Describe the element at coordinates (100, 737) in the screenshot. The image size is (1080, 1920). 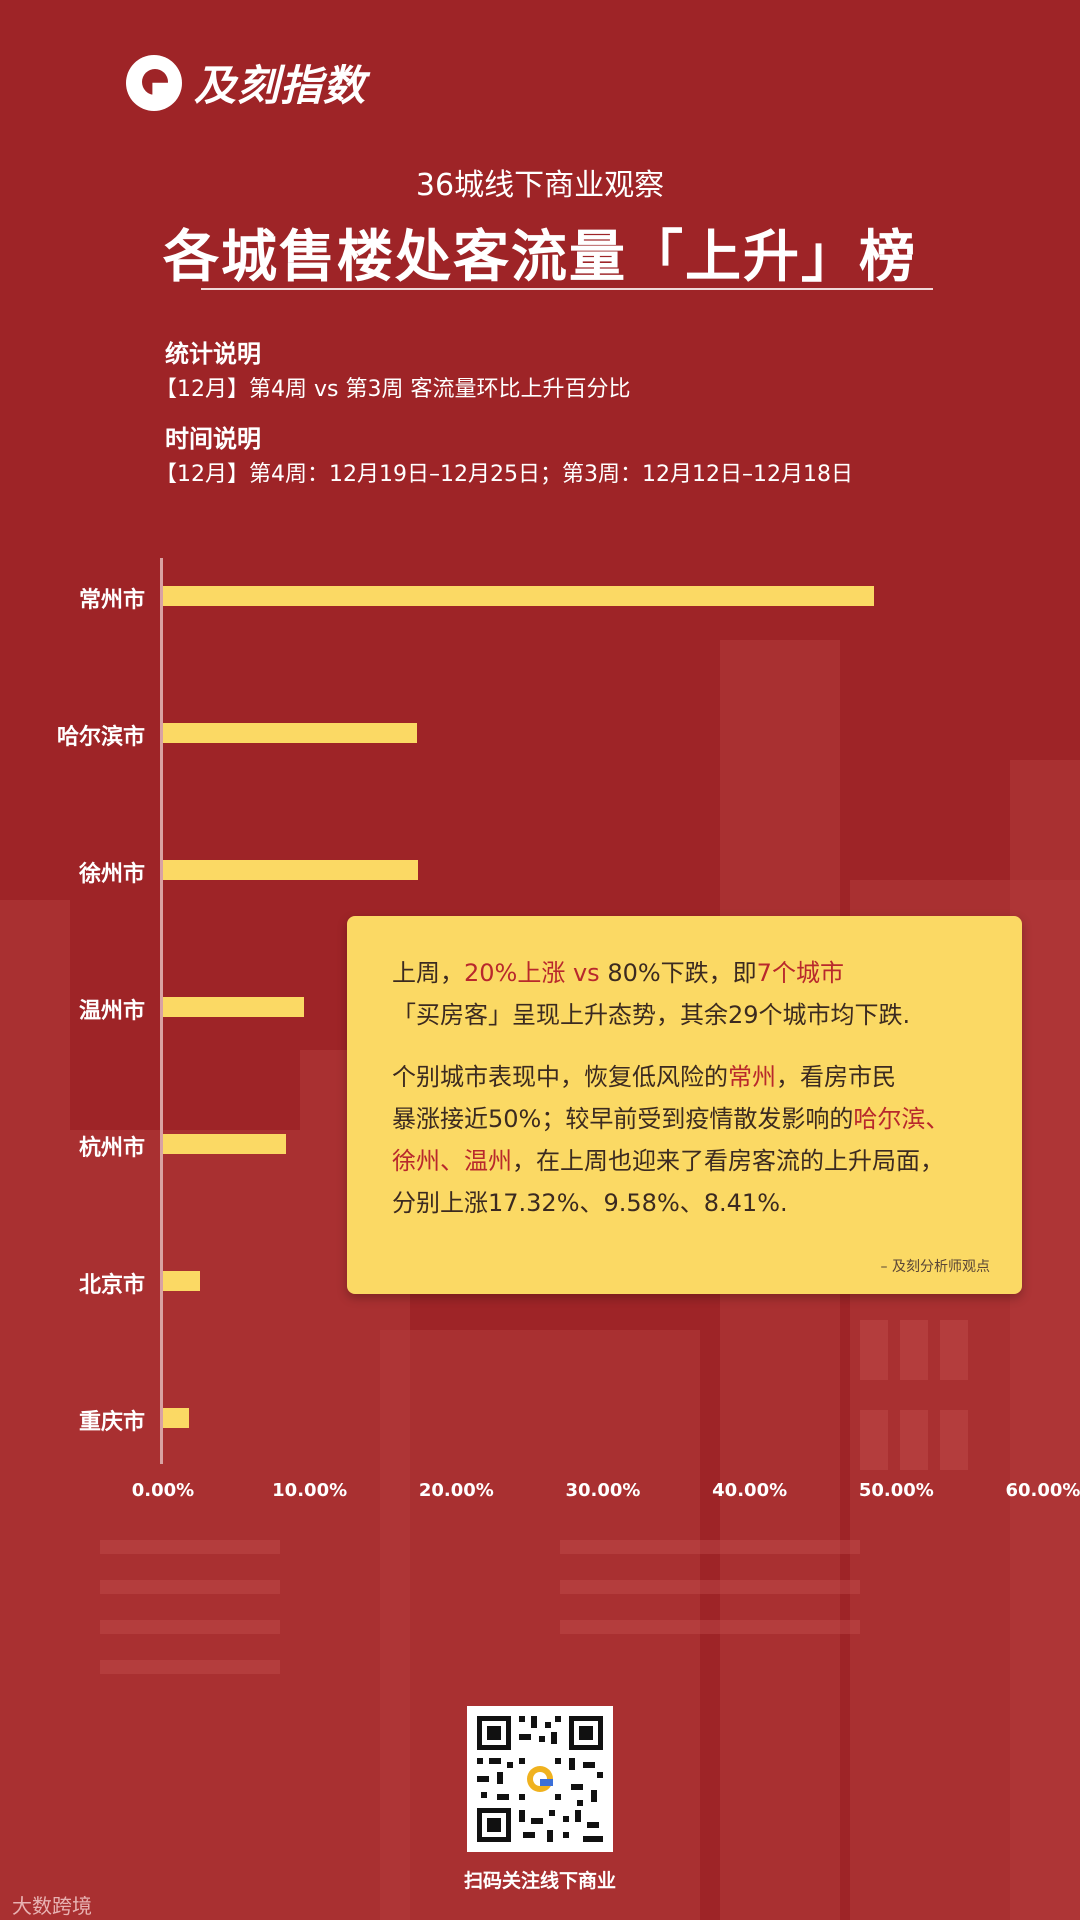
I see `category-label: 哈尔滨市` at that location.